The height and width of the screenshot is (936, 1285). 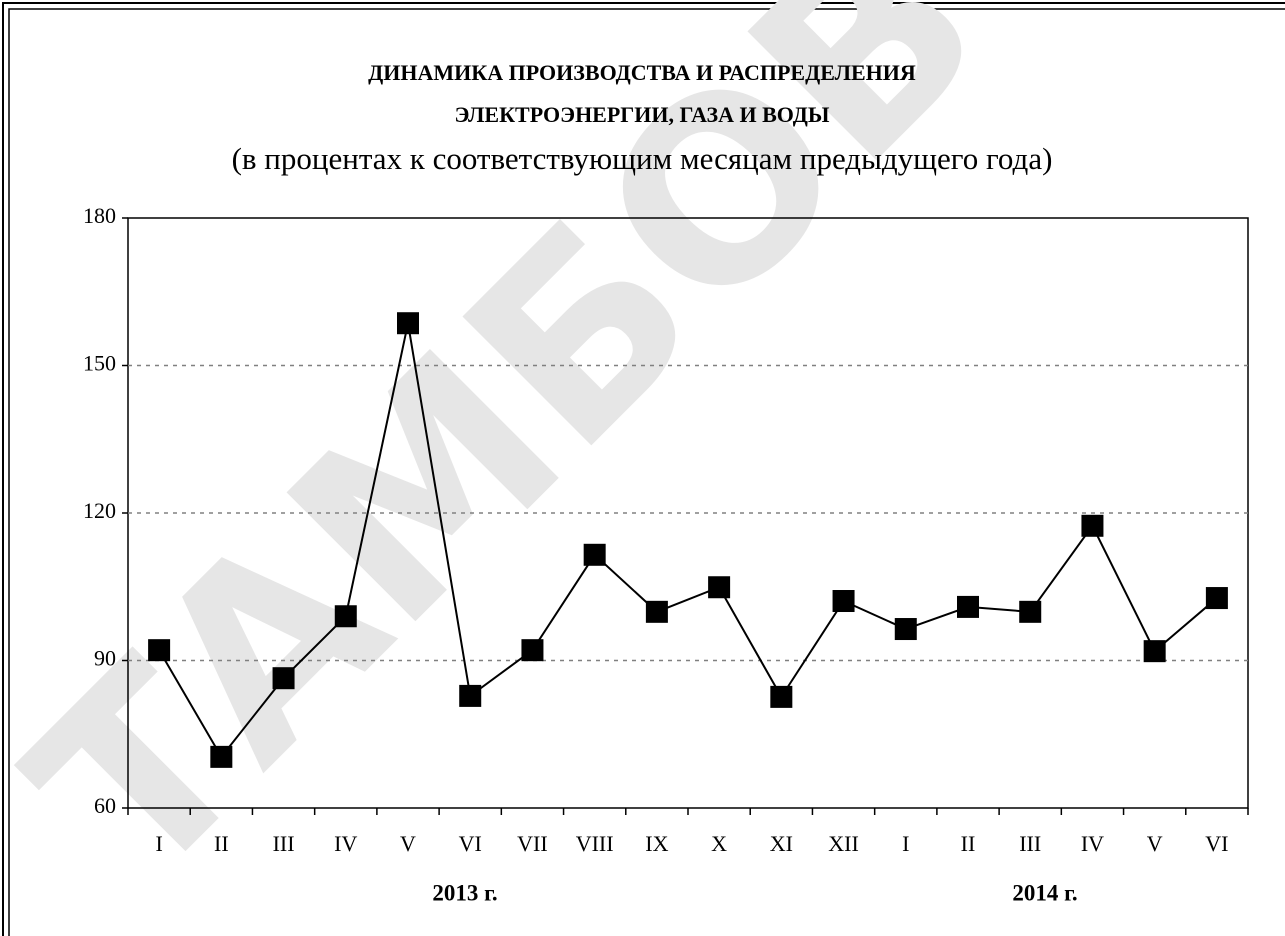 I want to click on chart-title: ЭЛЕКТРОЭНЕРГИИ, ГАЗА И ВОДЫ, so click(x=642, y=114).